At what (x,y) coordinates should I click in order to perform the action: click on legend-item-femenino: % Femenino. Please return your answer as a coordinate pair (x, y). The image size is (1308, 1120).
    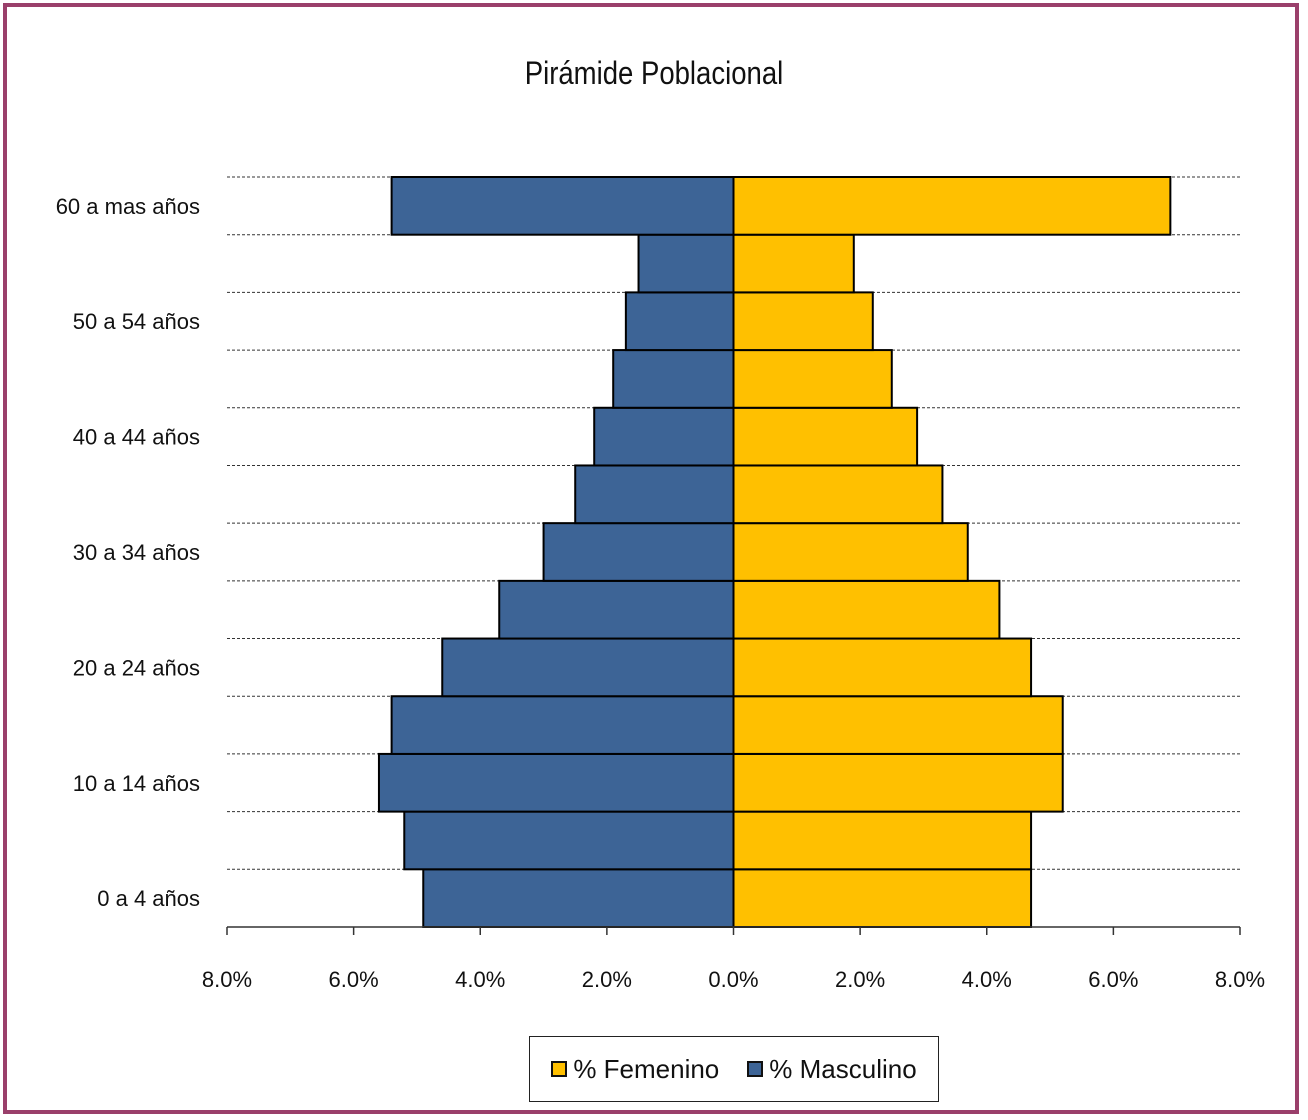
    Looking at the image, I should click on (635, 1069).